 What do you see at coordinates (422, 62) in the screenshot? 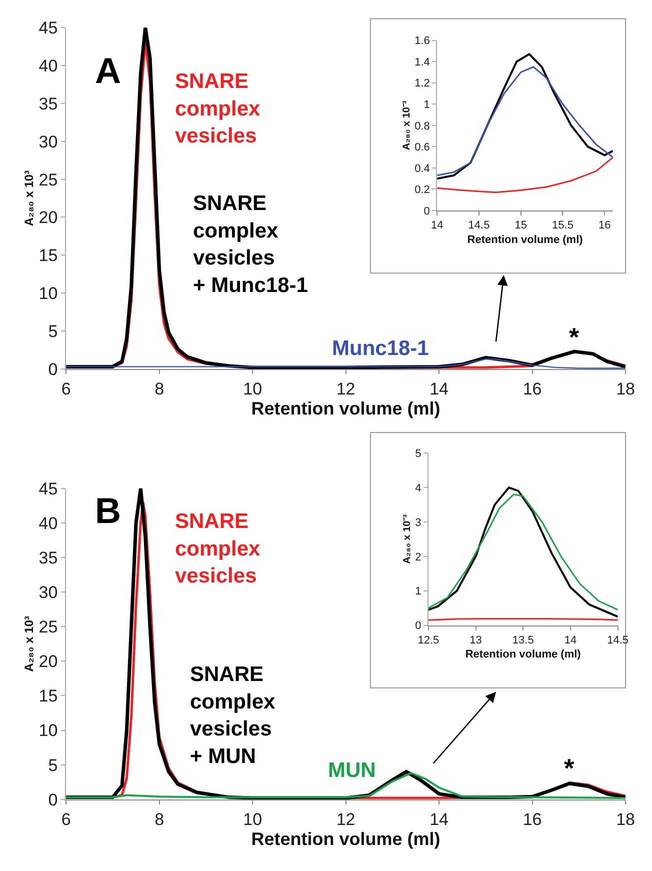
I see `y-tick-label: 1.4` at bounding box center [422, 62].